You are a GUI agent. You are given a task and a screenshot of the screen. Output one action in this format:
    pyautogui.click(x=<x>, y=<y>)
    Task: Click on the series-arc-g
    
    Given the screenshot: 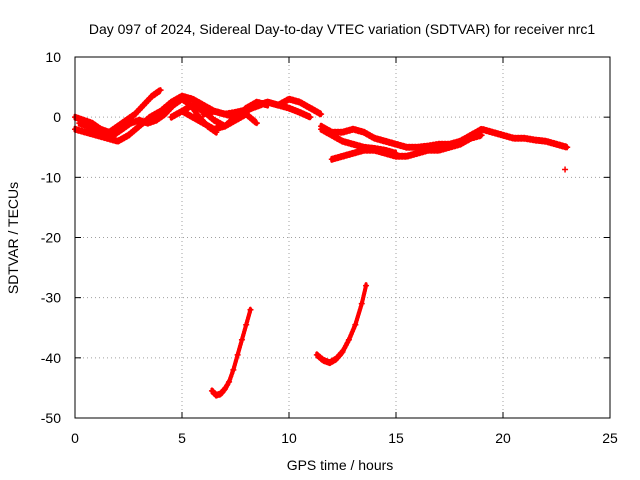 What is the action you would take?
    pyautogui.click(x=444, y=136)
    